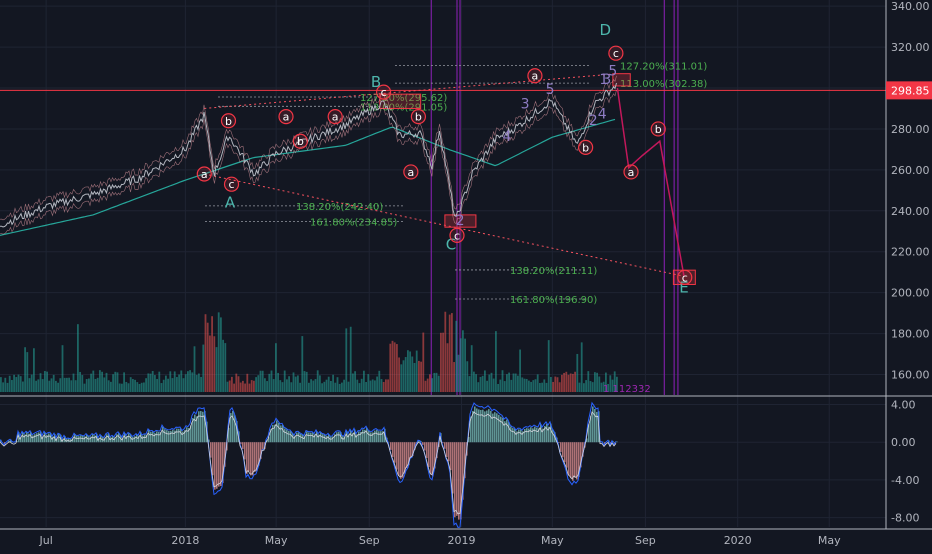 The image size is (932, 554). I want to click on wave-label: 4, so click(506, 137).